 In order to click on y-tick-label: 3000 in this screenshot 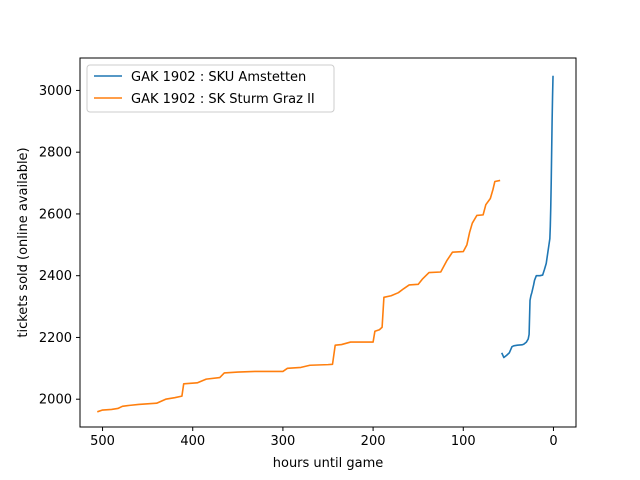, I will do `click(55, 91)`.